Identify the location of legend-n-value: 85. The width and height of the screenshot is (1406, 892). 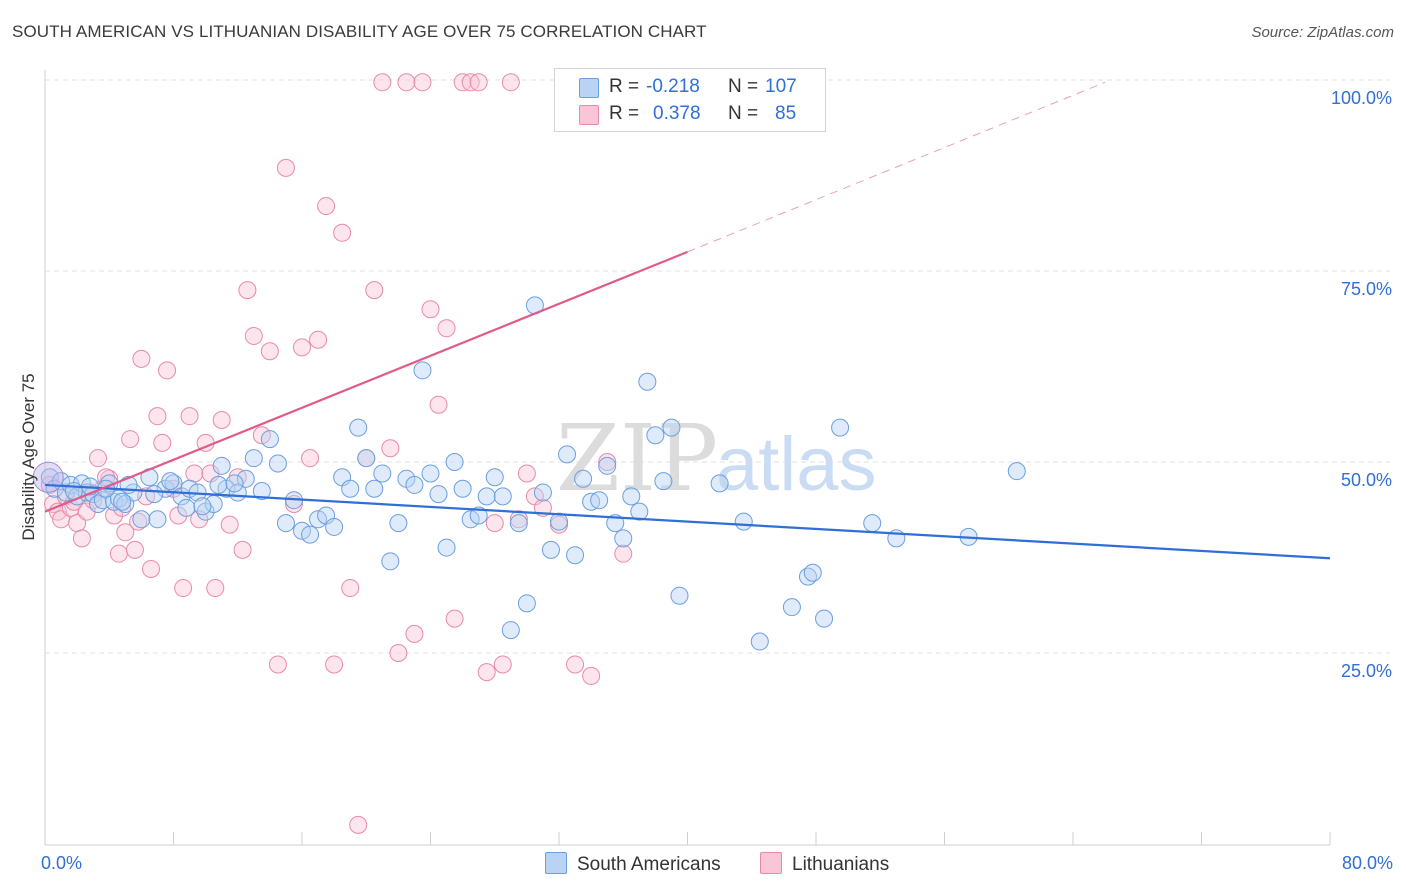
(786, 113).